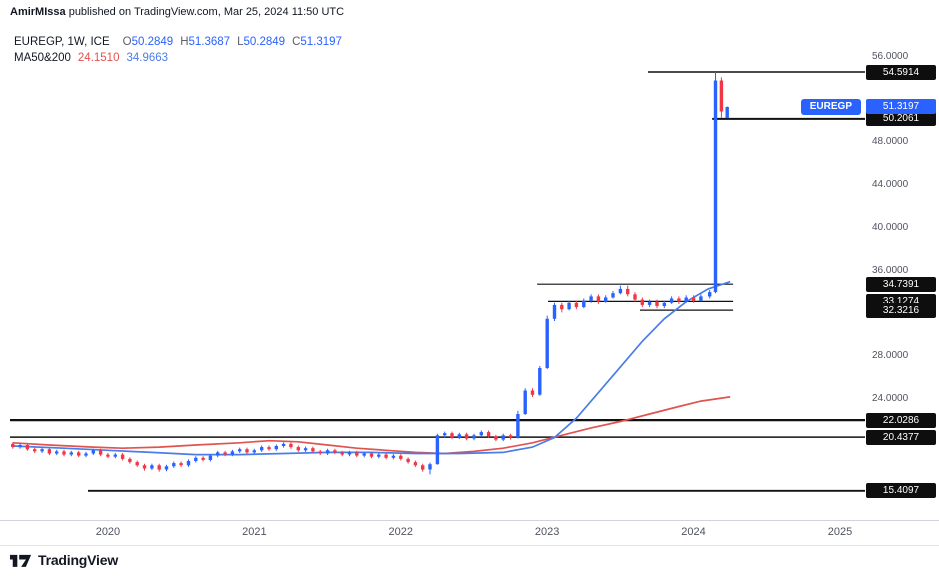 The image size is (939, 579). I want to click on symbol-title: EUREGP, 1W, ICE, so click(62, 42).